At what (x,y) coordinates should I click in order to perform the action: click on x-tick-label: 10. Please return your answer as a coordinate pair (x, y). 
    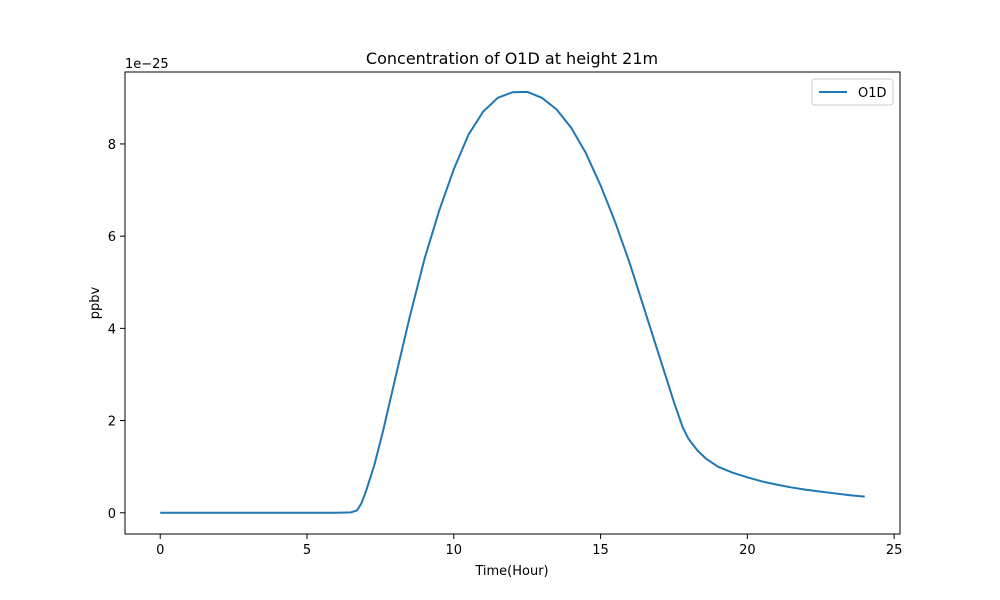
    Looking at the image, I should click on (454, 550).